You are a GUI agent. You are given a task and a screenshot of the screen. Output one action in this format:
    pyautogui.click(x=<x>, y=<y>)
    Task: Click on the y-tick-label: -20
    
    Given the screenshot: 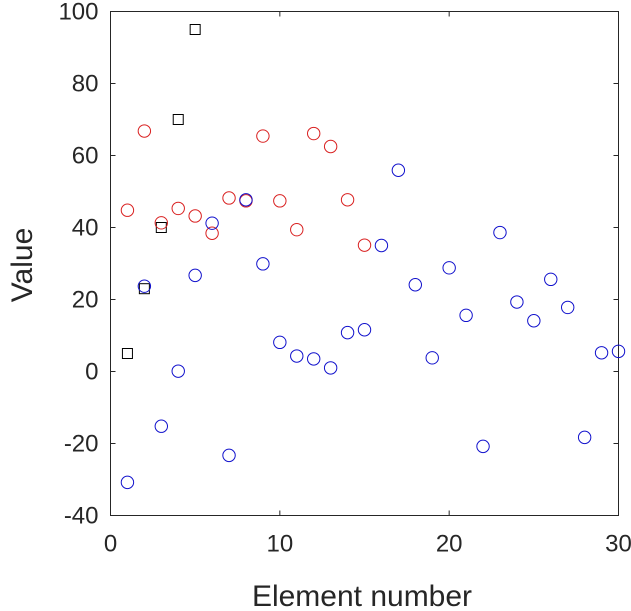 What is the action you would take?
    pyautogui.click(x=81, y=444)
    